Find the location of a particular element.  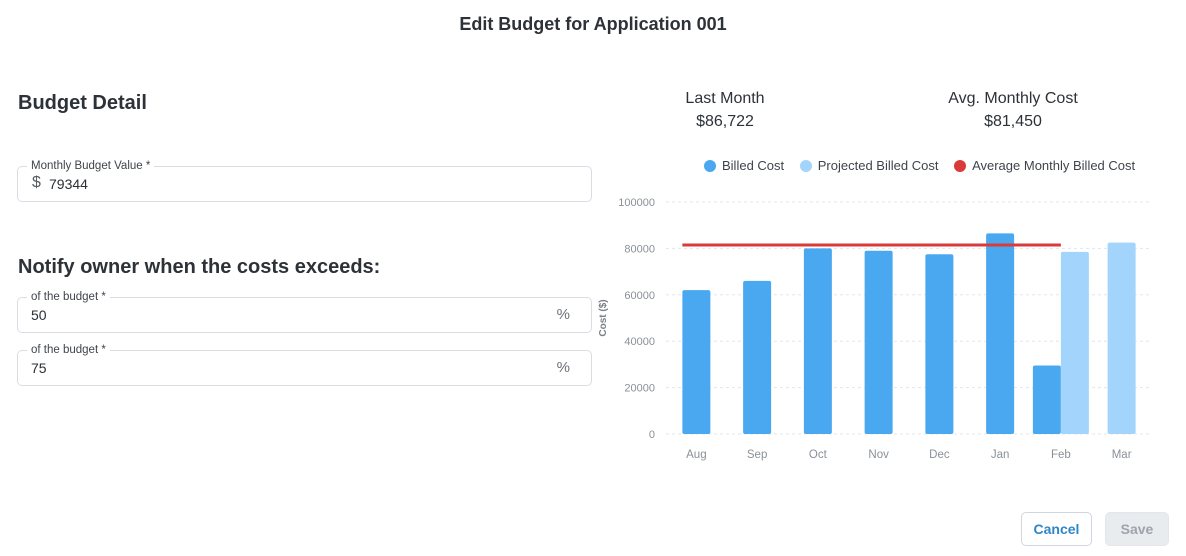

y-tick-label: 0 is located at coordinates (652, 435).